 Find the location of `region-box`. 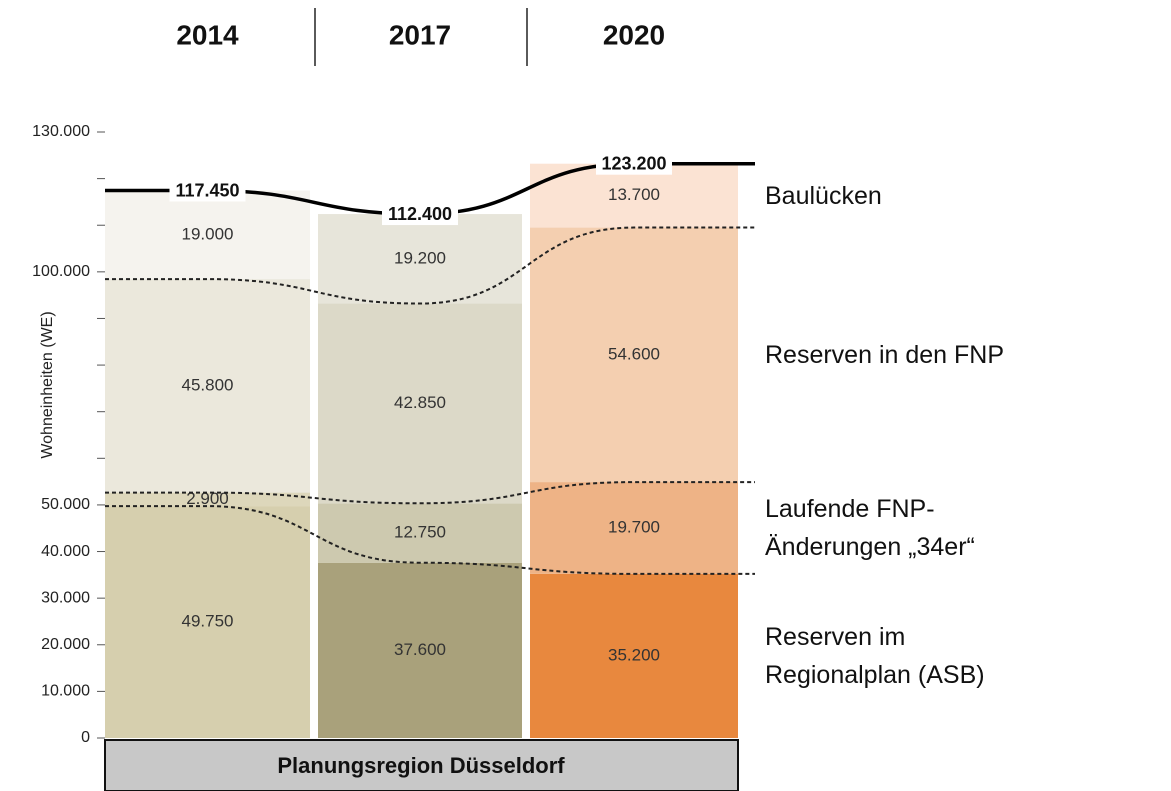

region-box is located at coordinates (421, 765).